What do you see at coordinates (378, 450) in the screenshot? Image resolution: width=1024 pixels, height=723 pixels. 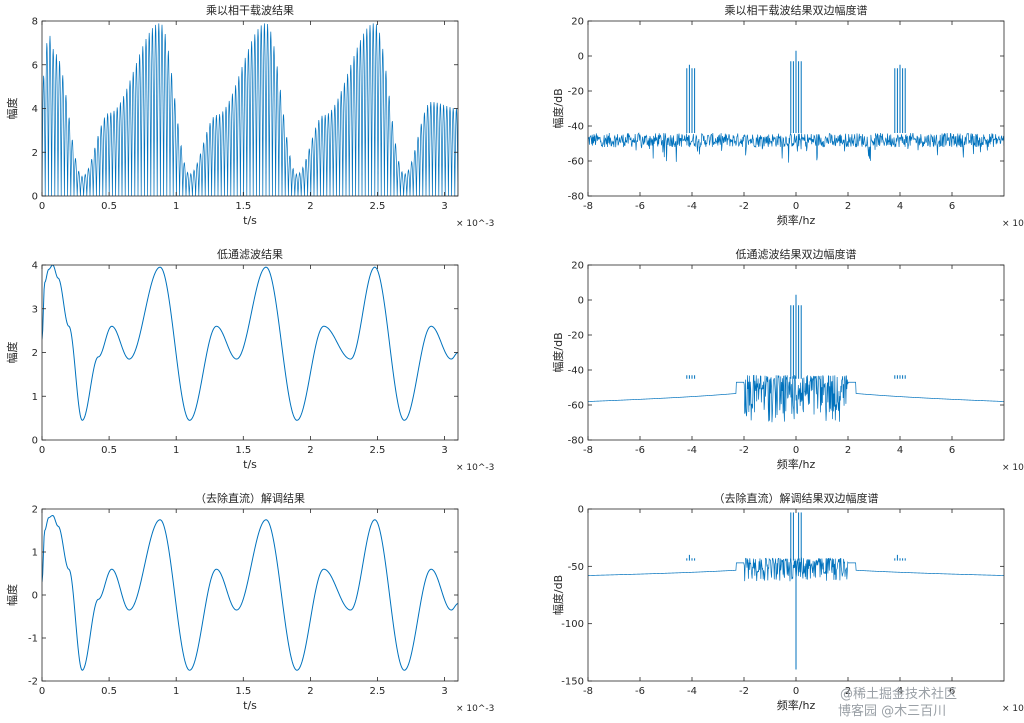 I see `x-tick-label-p3-5: 2.5` at bounding box center [378, 450].